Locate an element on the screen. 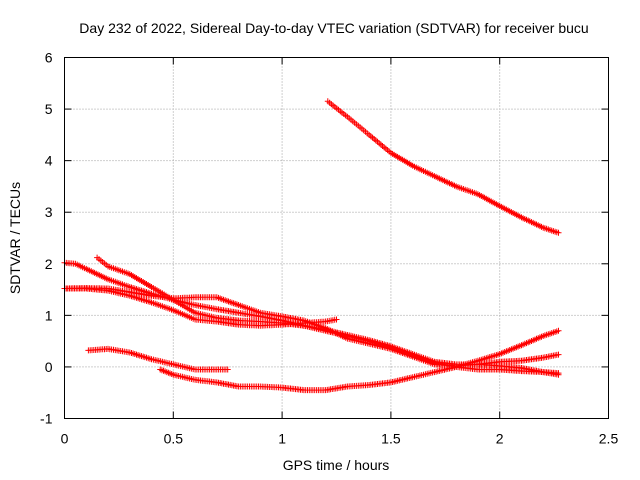  series-sat-a is located at coordinates (443, 167).